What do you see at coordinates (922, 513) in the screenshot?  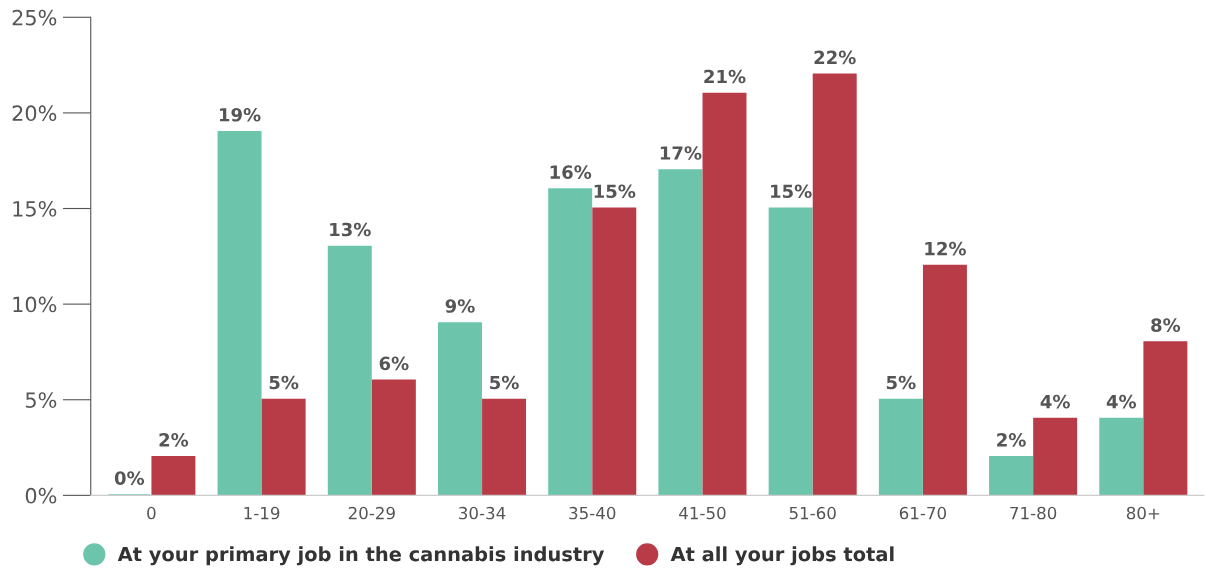 I see `x-tick-label: 61-70` at bounding box center [922, 513].